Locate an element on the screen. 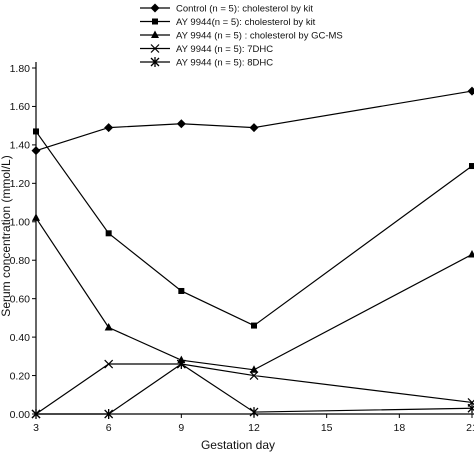 This screenshot has width=474, height=474. legend-entry: AY 9944 (n = 5): 8DHC is located at coordinates (206, 63).